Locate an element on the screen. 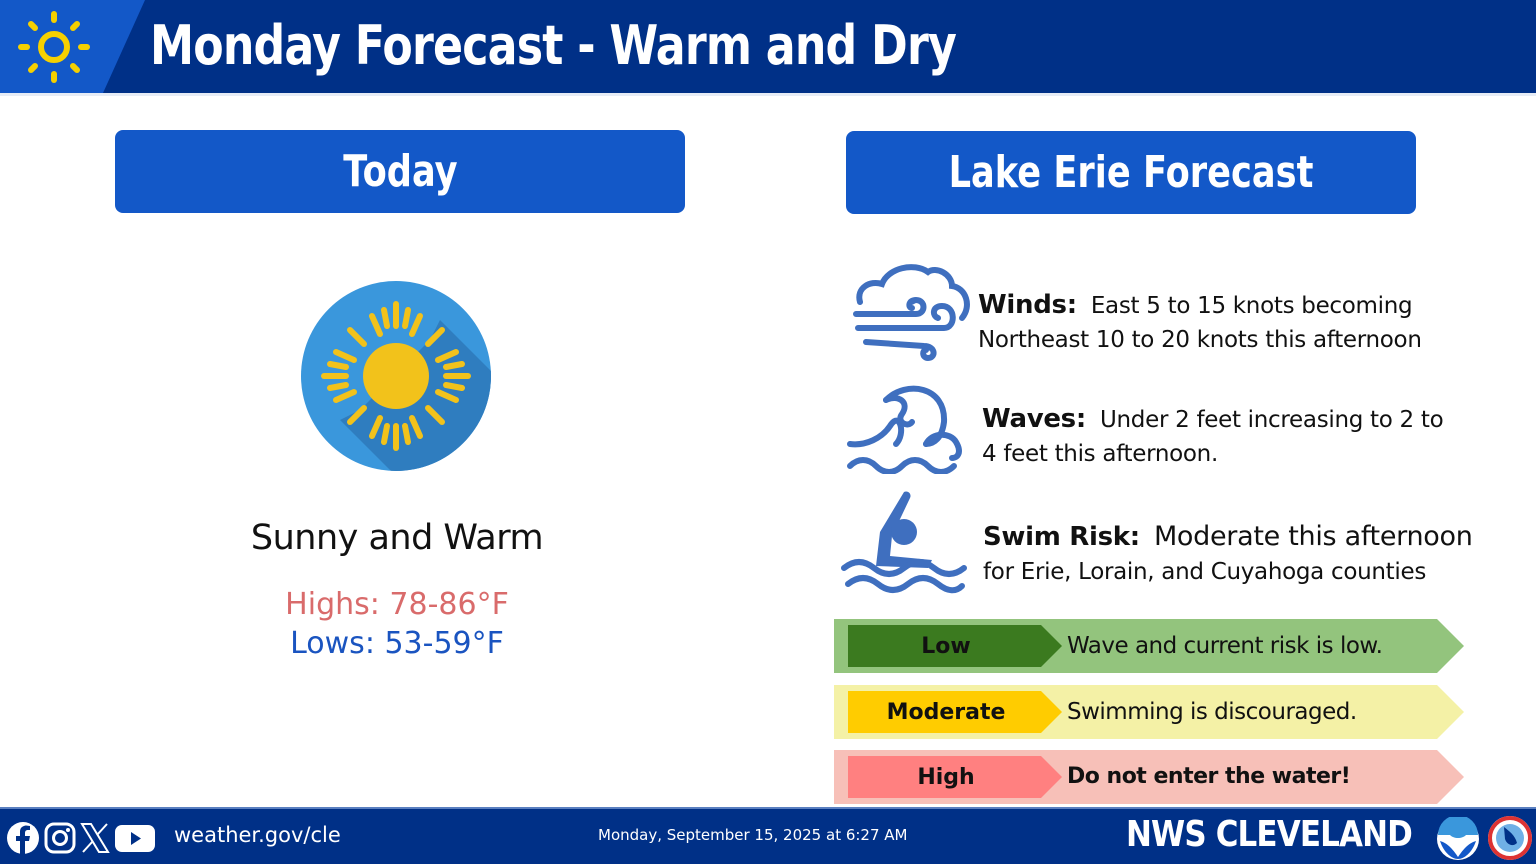  swim-risk-line1: Moderate this afternoon is located at coordinates (1313, 536).